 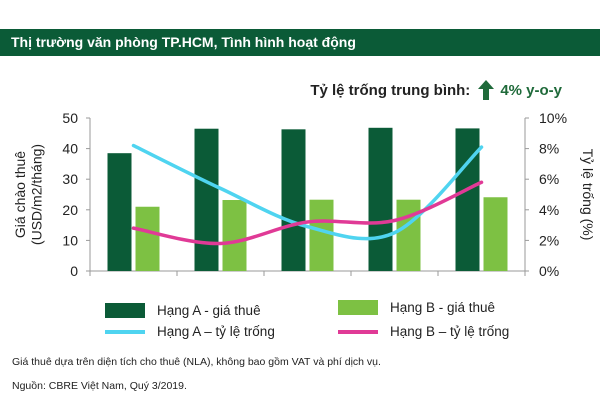 What do you see at coordinates (549, 271) in the screenshot?
I see `y-tick-label-right: 0%` at bounding box center [549, 271].